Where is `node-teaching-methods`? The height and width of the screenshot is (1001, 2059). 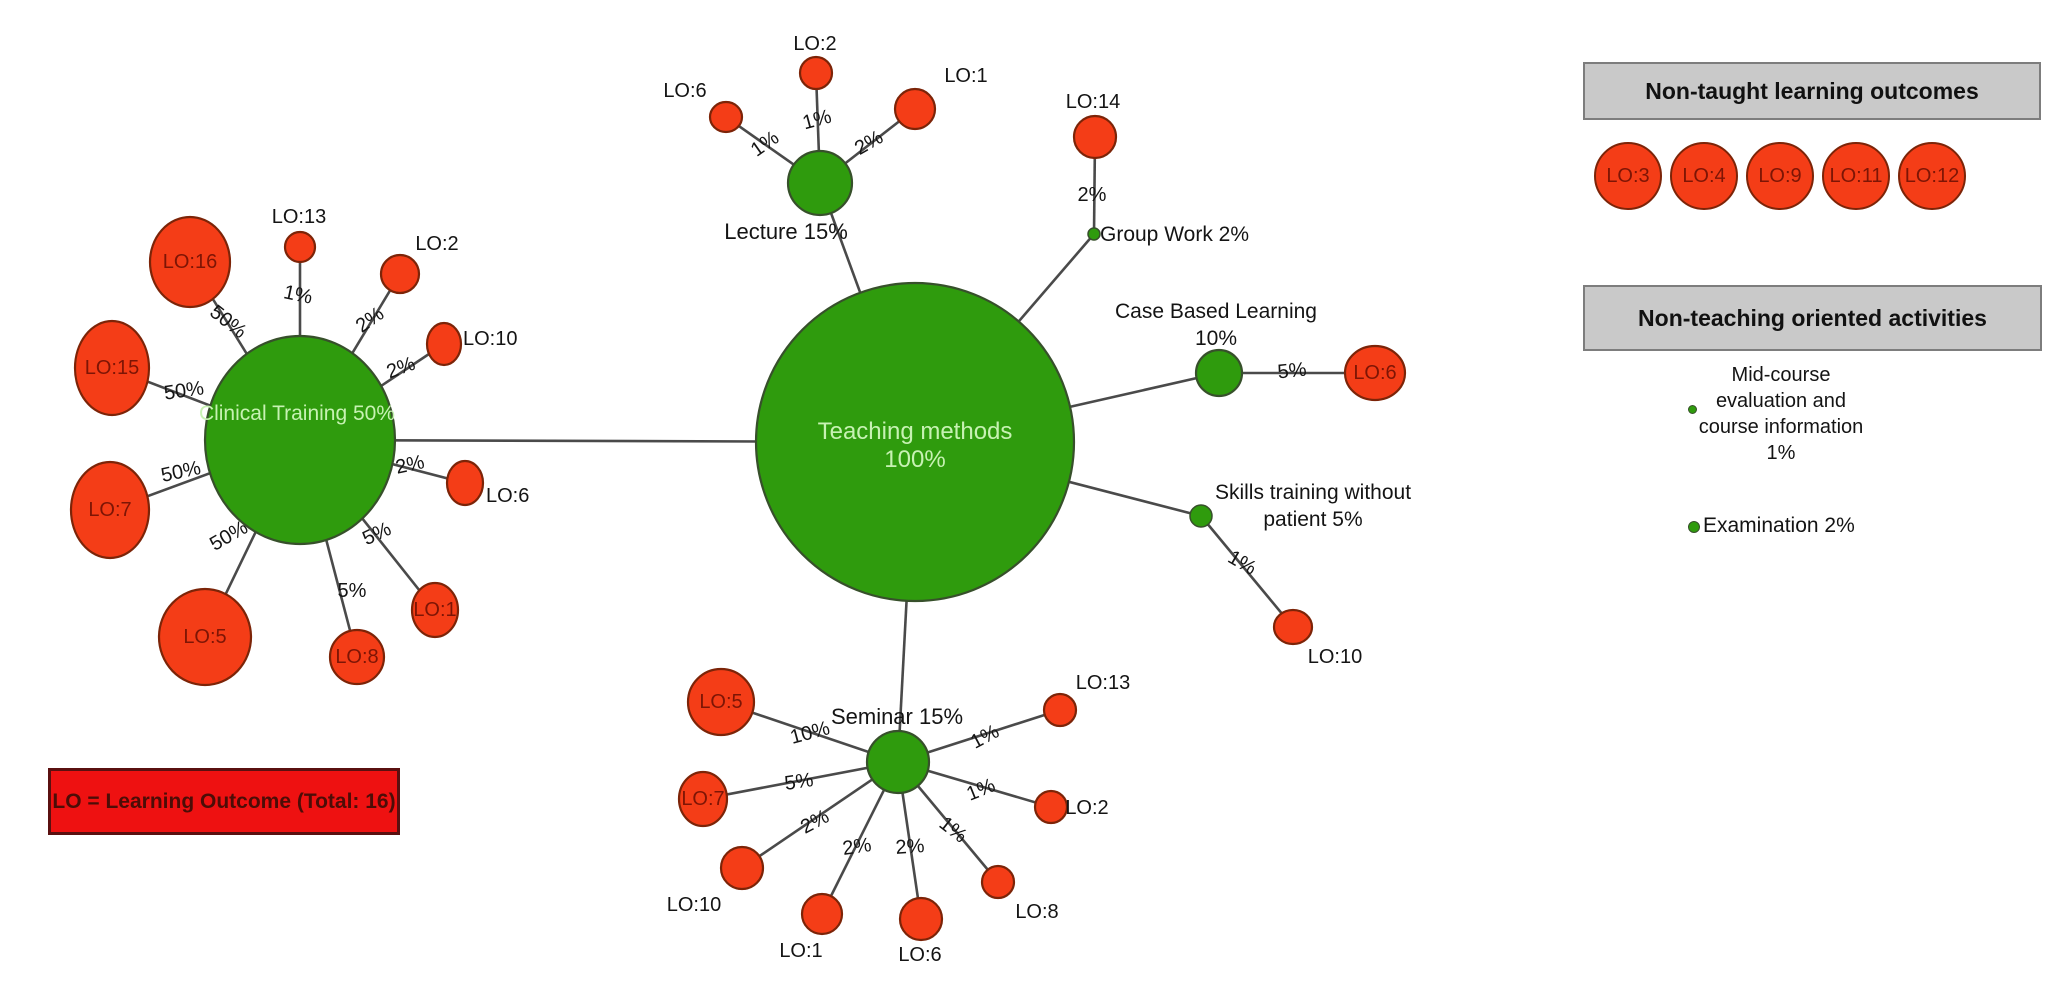
node-teaching-methods is located at coordinates (915, 442).